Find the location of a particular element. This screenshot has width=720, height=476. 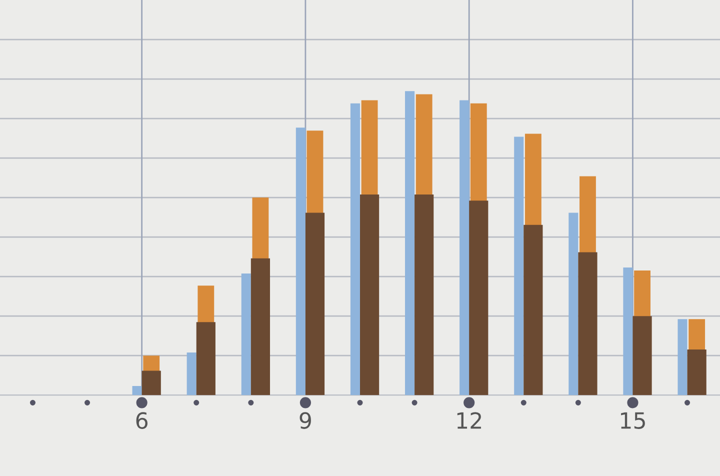

x-tick-label: 15 is located at coordinates (633, 420).